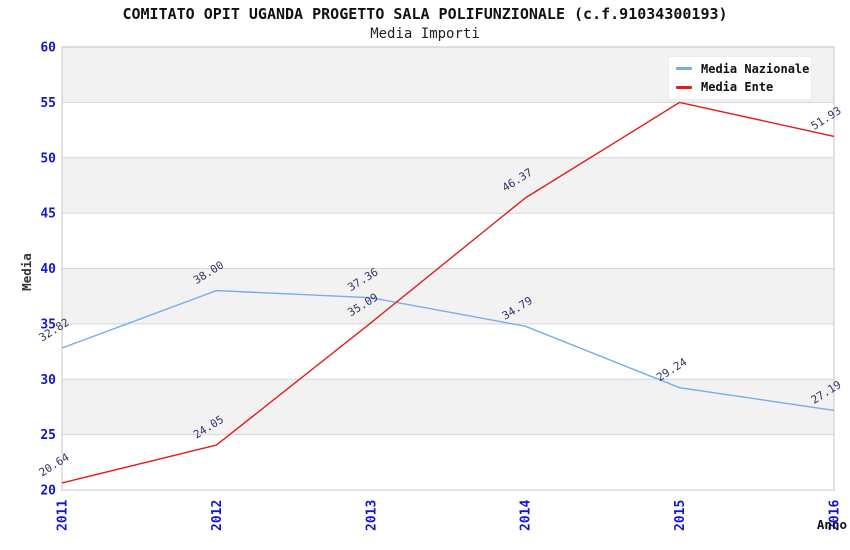  What do you see at coordinates (48, 380) in the screenshot?
I see `y-tick-label: 30` at bounding box center [48, 380].